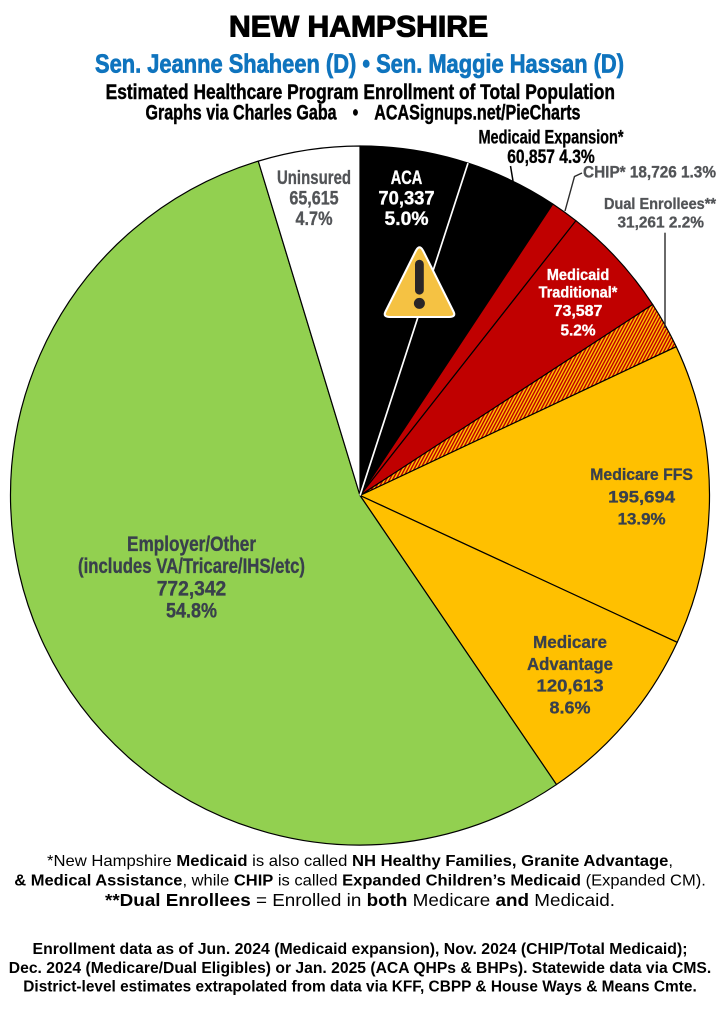 The width and height of the screenshot is (720, 1010). What do you see at coordinates (191, 544) in the screenshot?
I see `svg-text: Employer/Other` at bounding box center [191, 544].